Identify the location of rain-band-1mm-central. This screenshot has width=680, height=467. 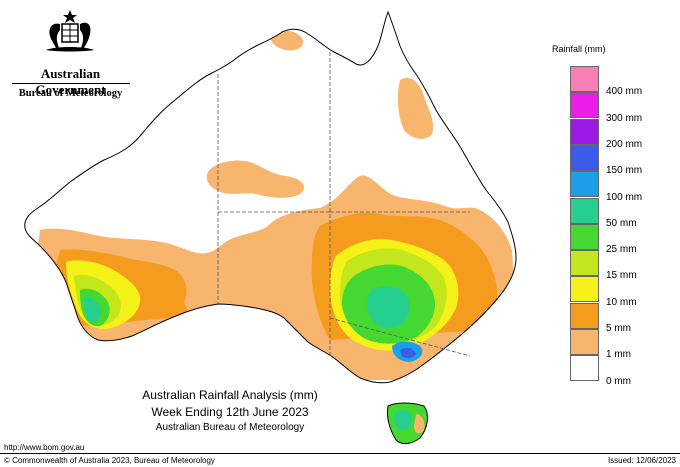
(255, 179).